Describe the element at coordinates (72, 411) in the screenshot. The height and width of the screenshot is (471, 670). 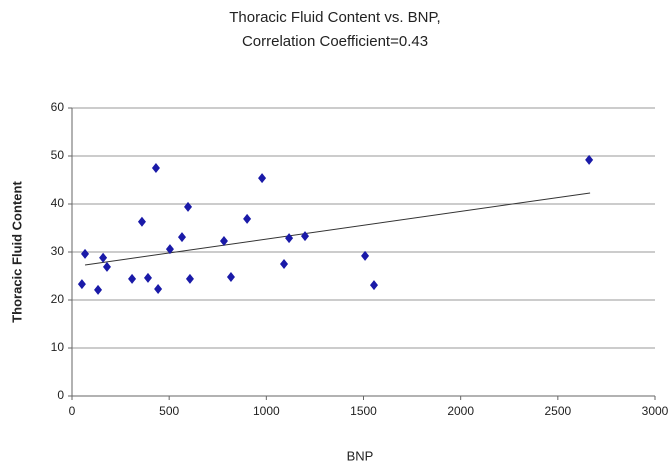
I see `x-tick-label: 0` at that location.